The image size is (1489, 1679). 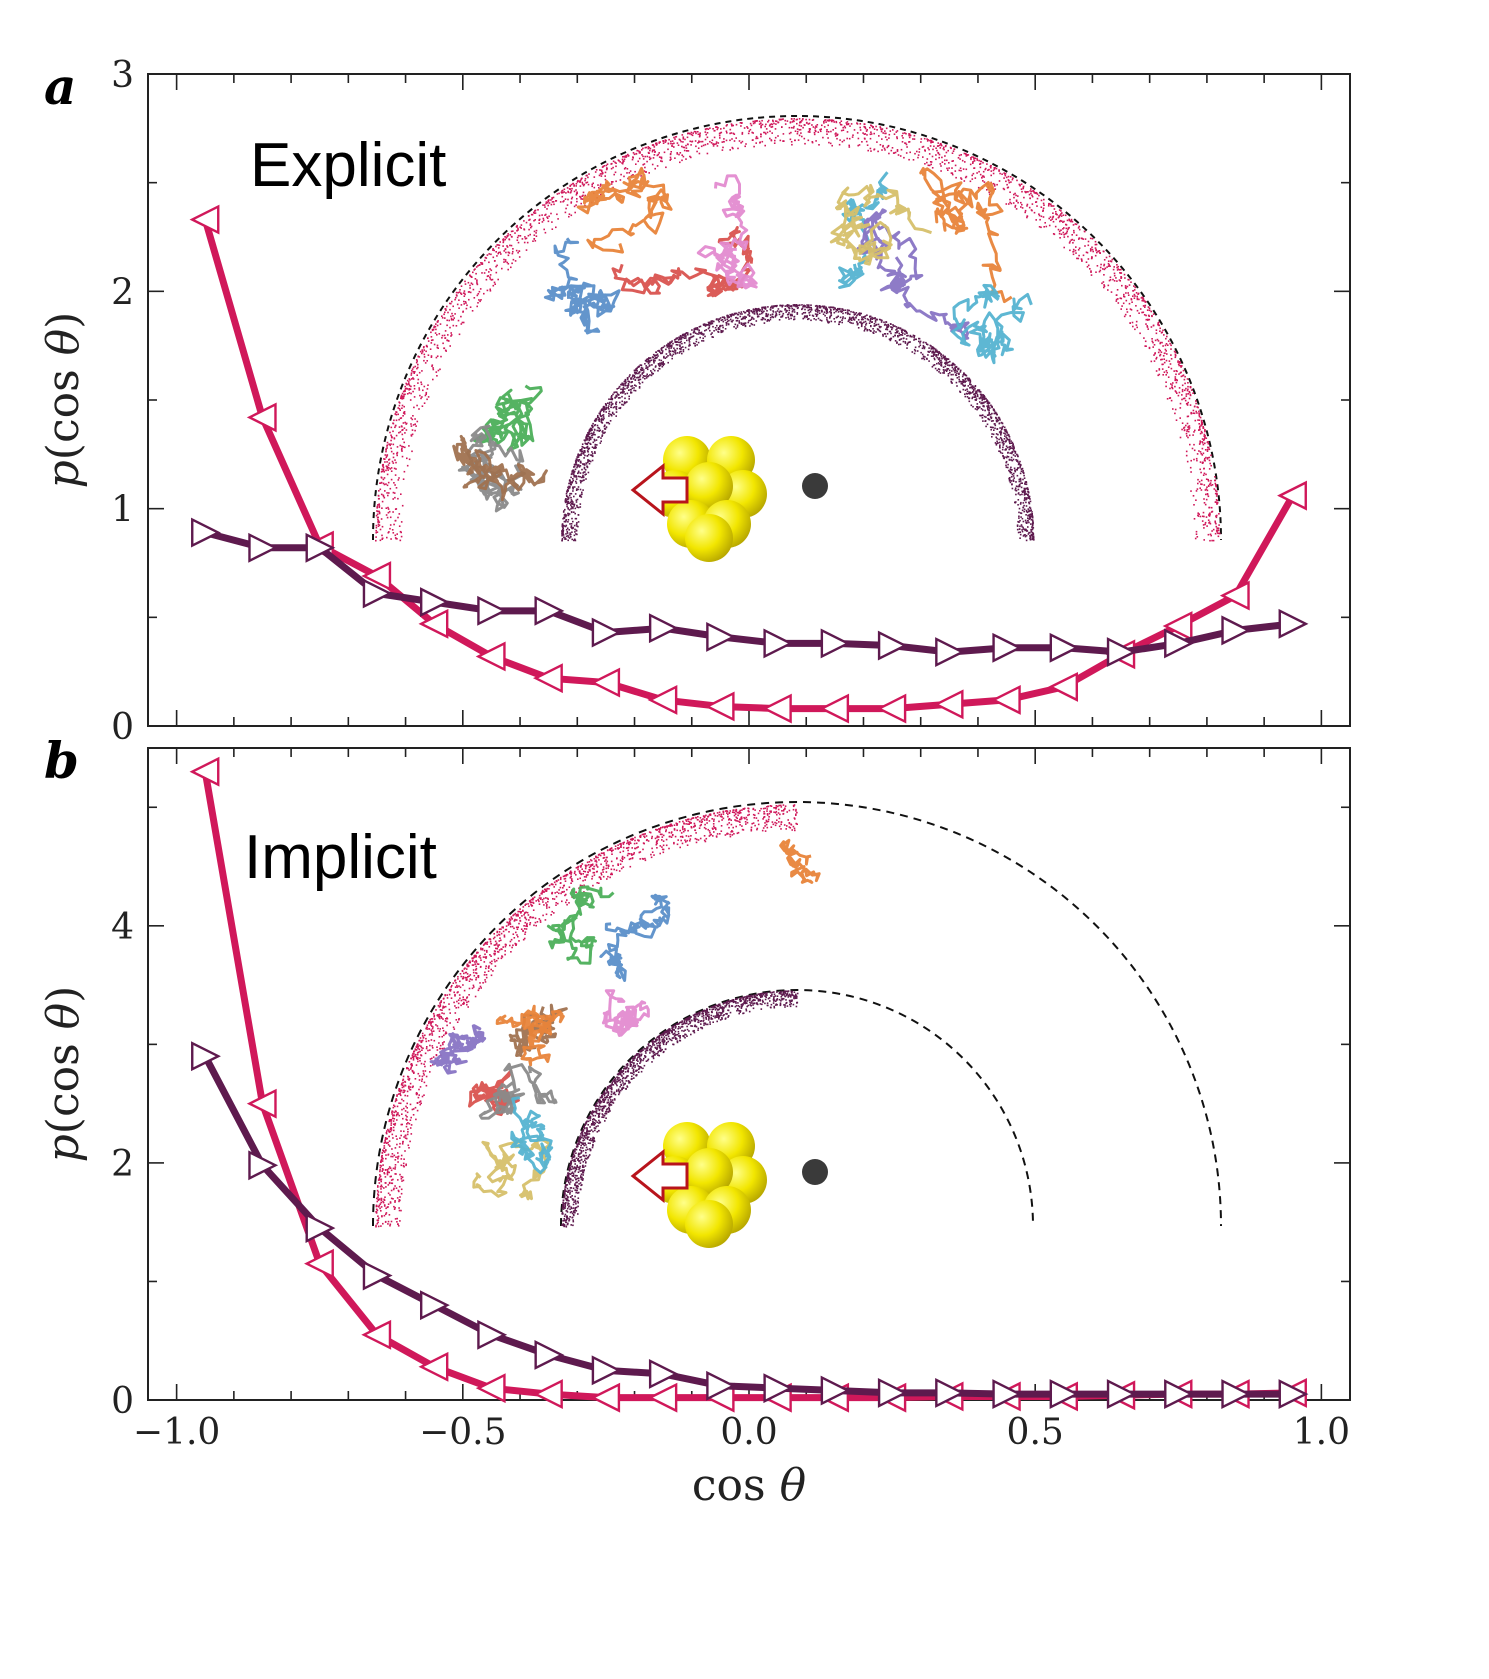 What do you see at coordinates (659, 1176) in the screenshot?
I see `direction-arrow-icon` at bounding box center [659, 1176].